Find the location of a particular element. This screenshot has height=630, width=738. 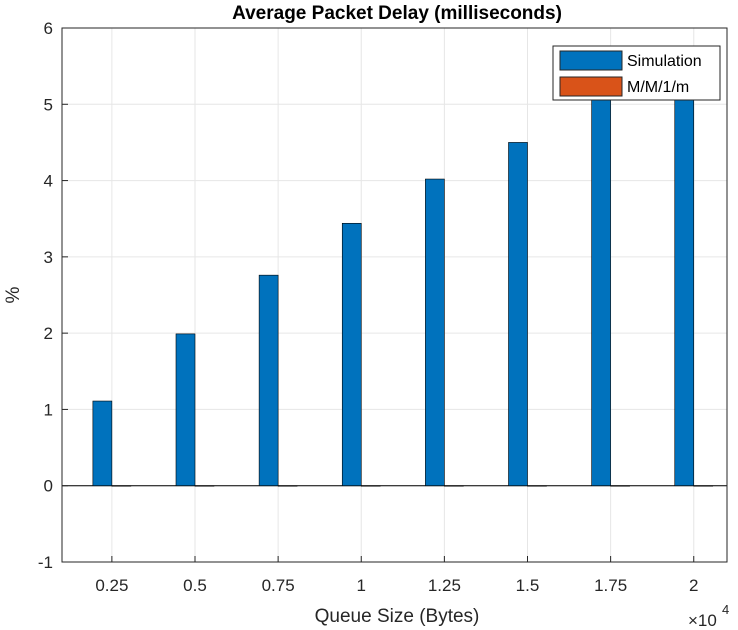

y-tick-label: -1 is located at coordinates (45, 562).